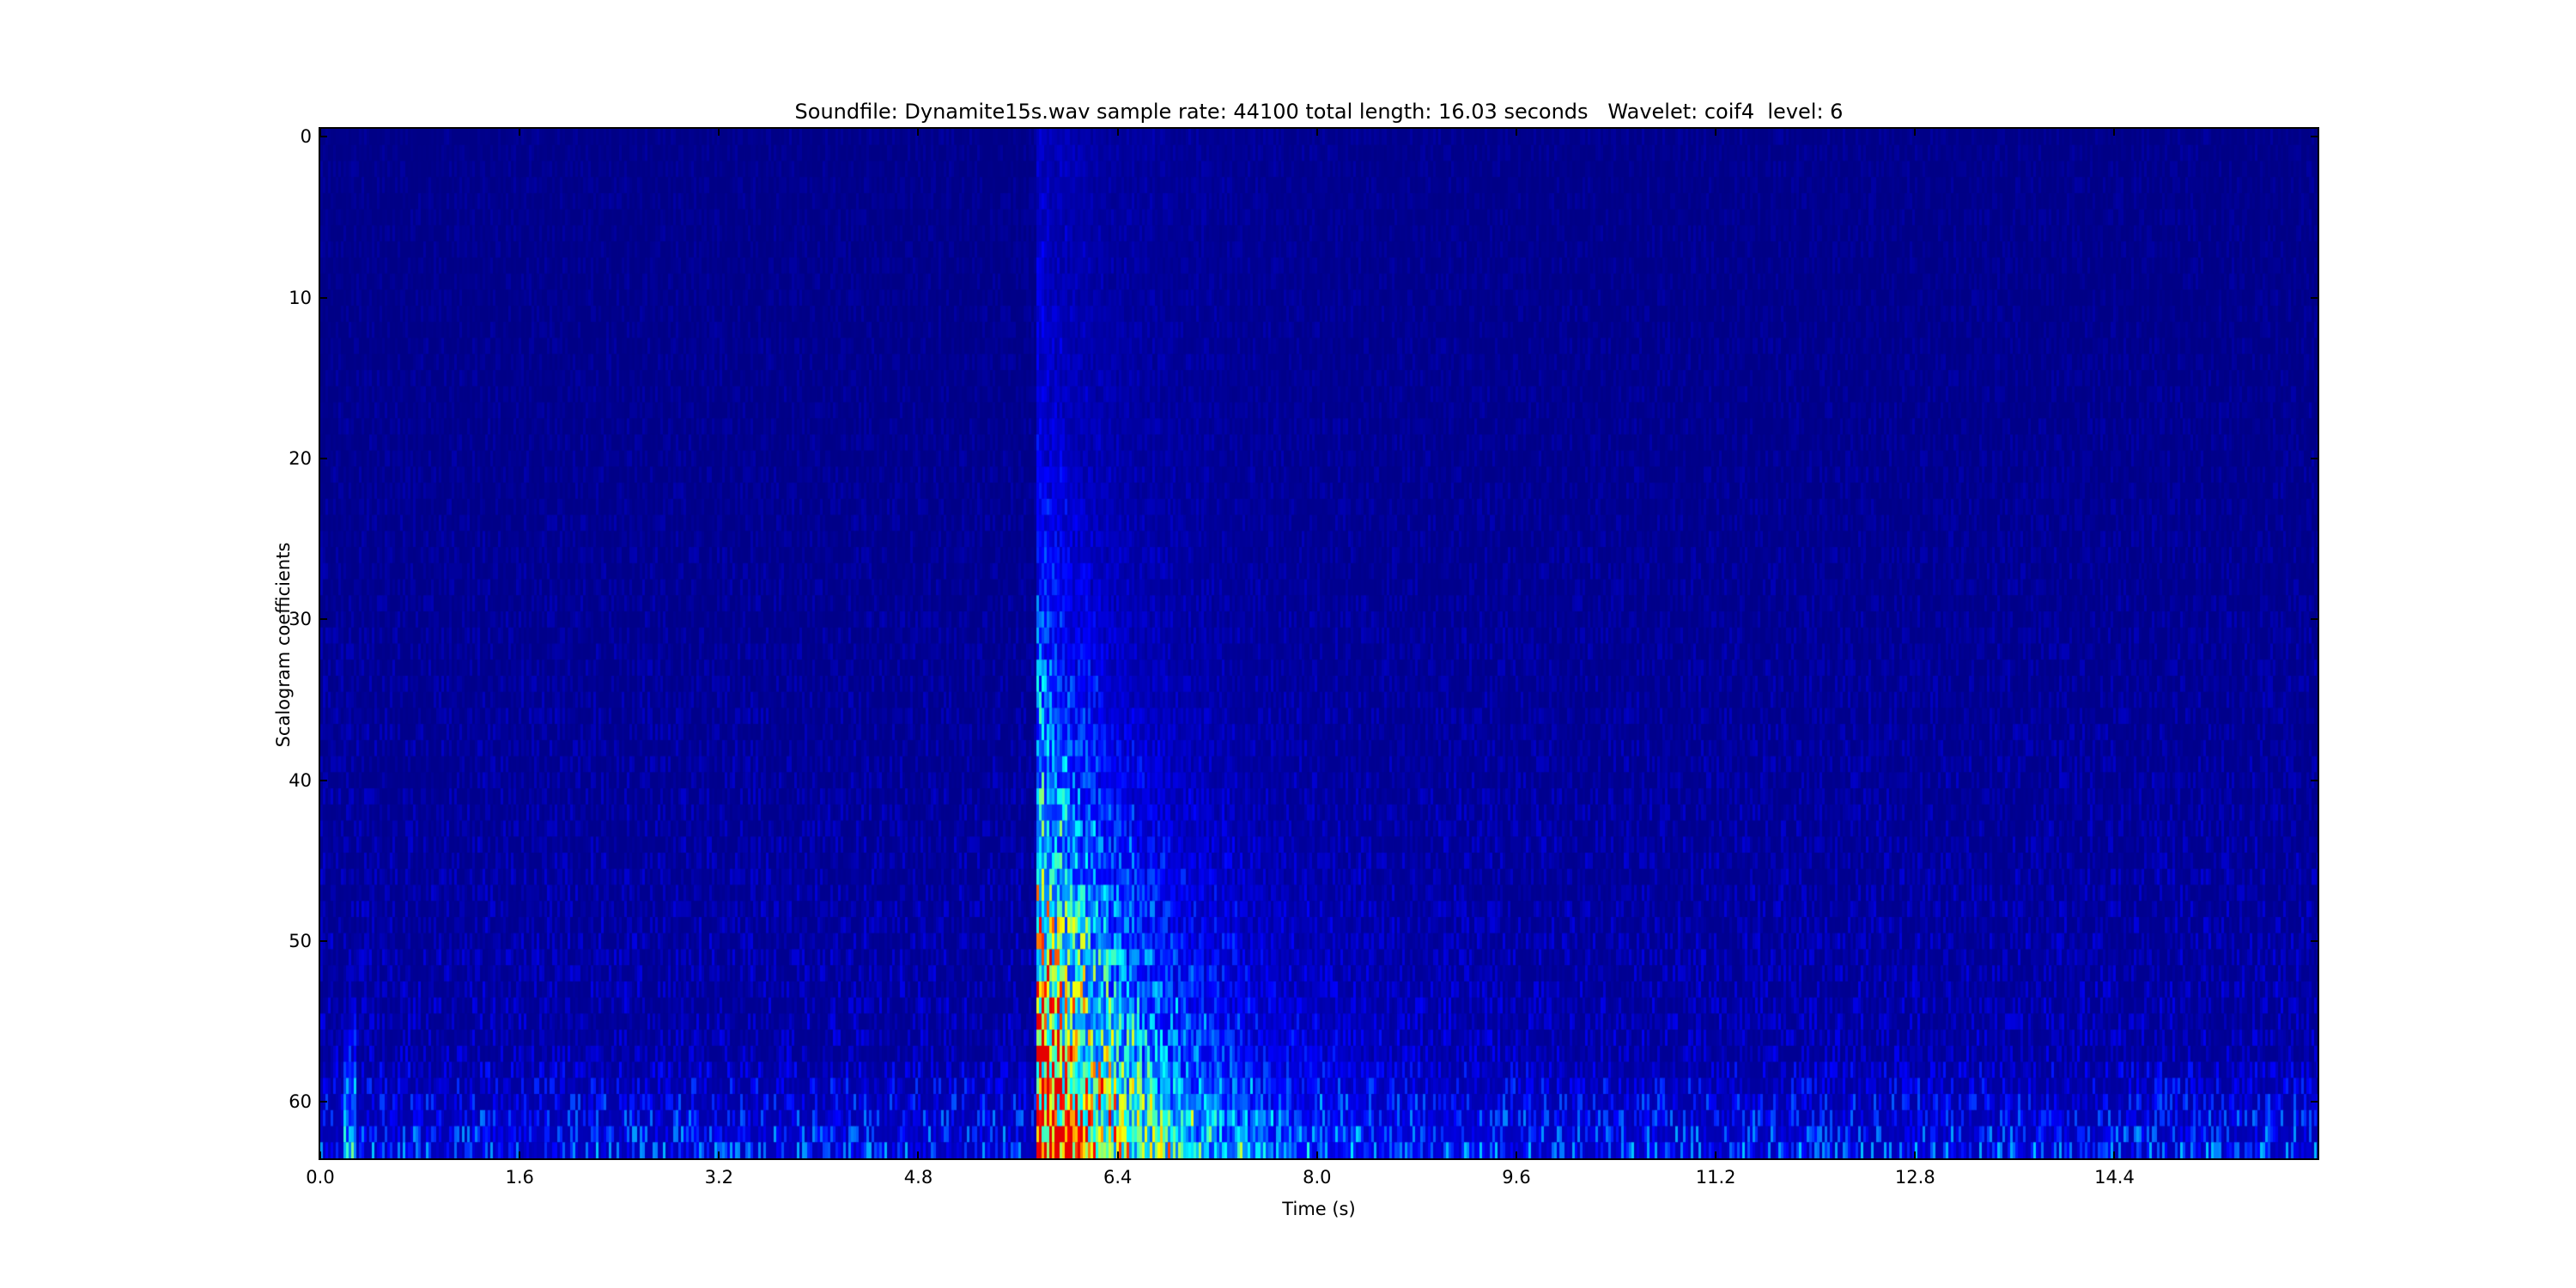 Image resolution: width=2576 pixels, height=1288 pixels. Describe the element at coordinates (321, 1177) in the screenshot. I see `x-tick-label: 0.0` at that location.